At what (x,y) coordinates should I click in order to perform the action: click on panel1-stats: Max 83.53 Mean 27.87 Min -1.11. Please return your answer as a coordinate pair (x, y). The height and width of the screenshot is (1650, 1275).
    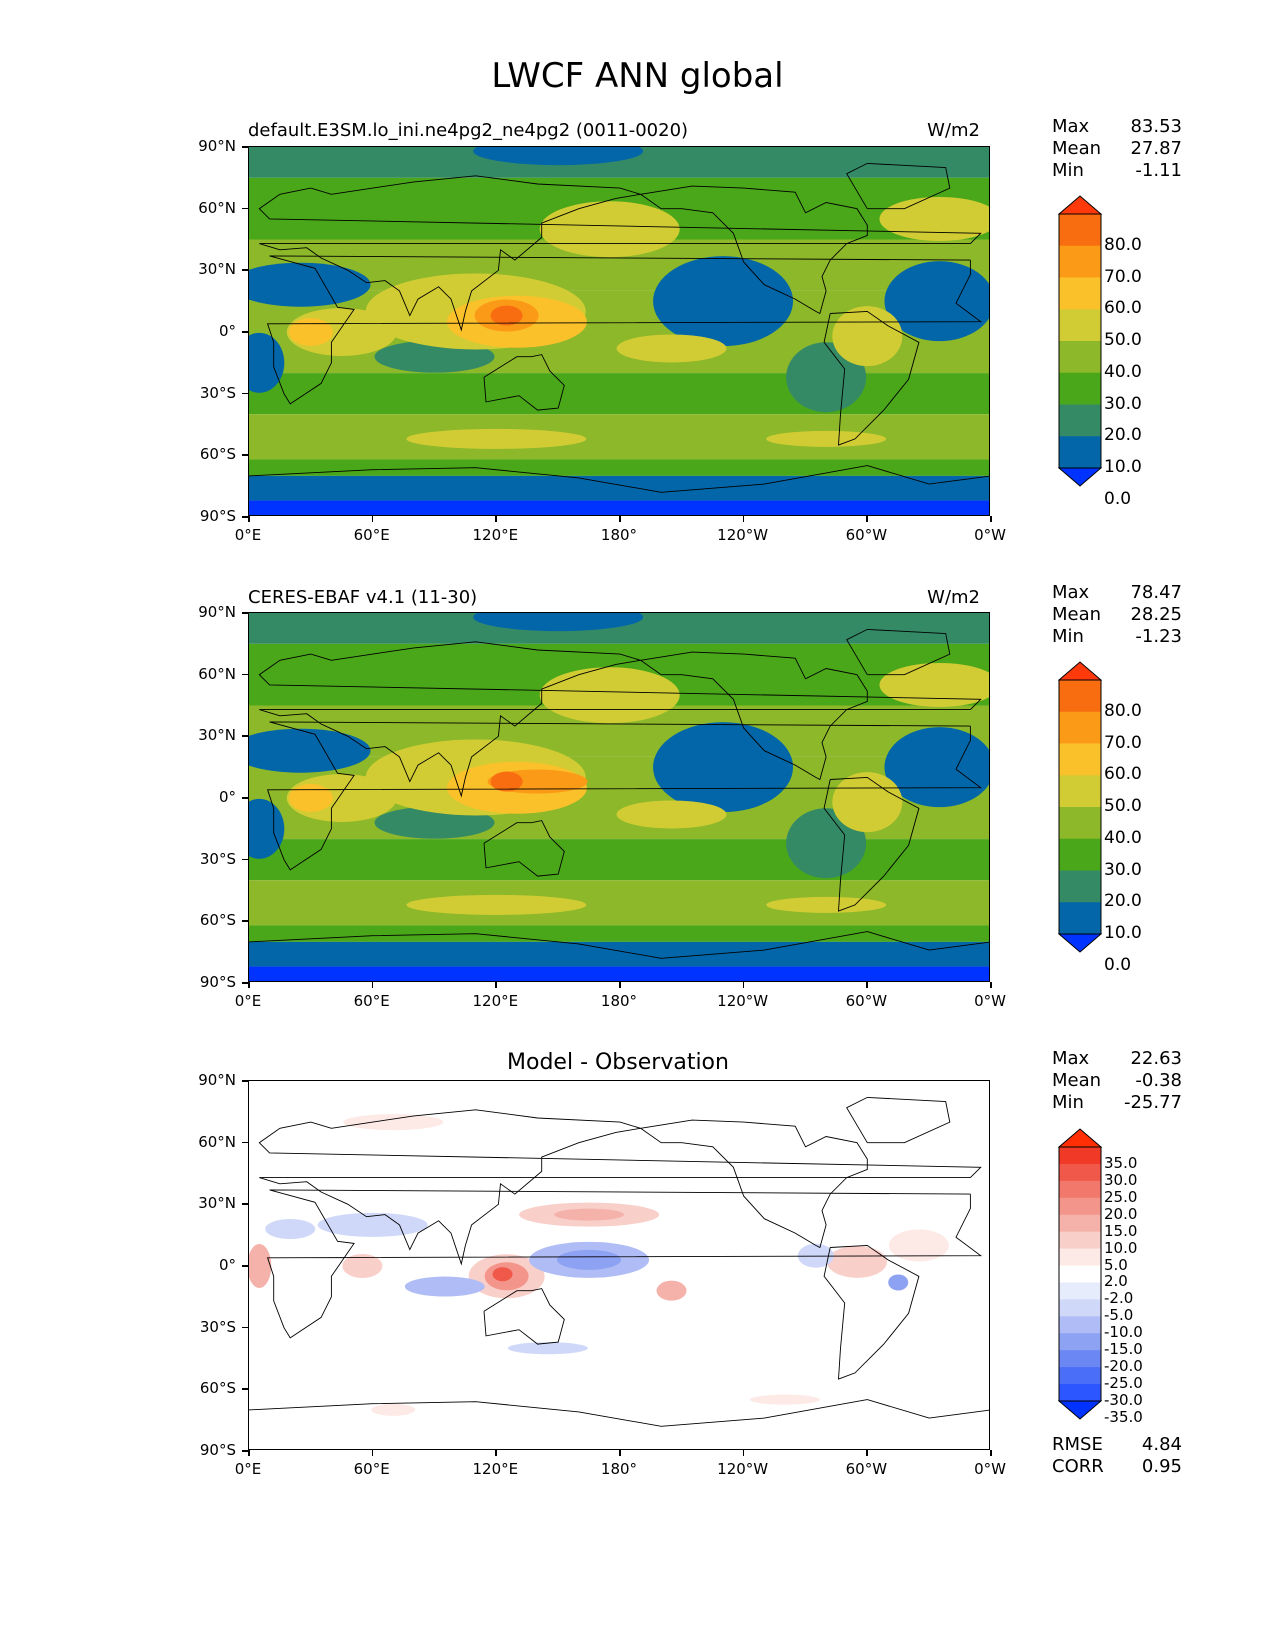
    Looking at the image, I should click on (1117, 149).